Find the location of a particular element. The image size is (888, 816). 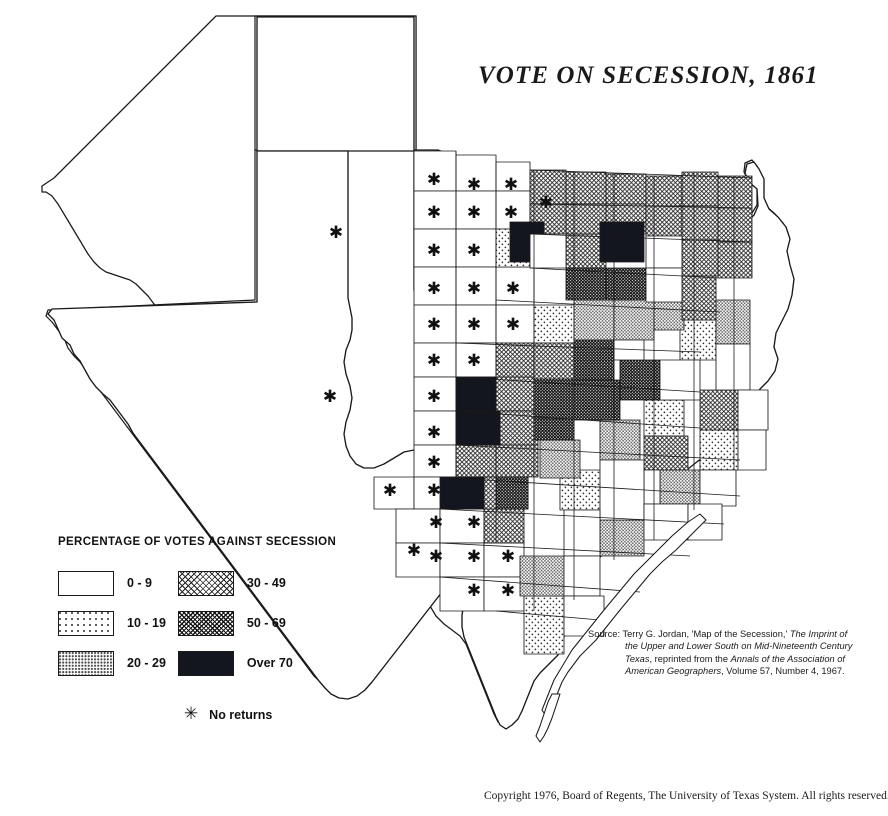

legend-title: PERCENTAGE OF VOTES AGAINST SECESSION is located at coordinates (197, 542).